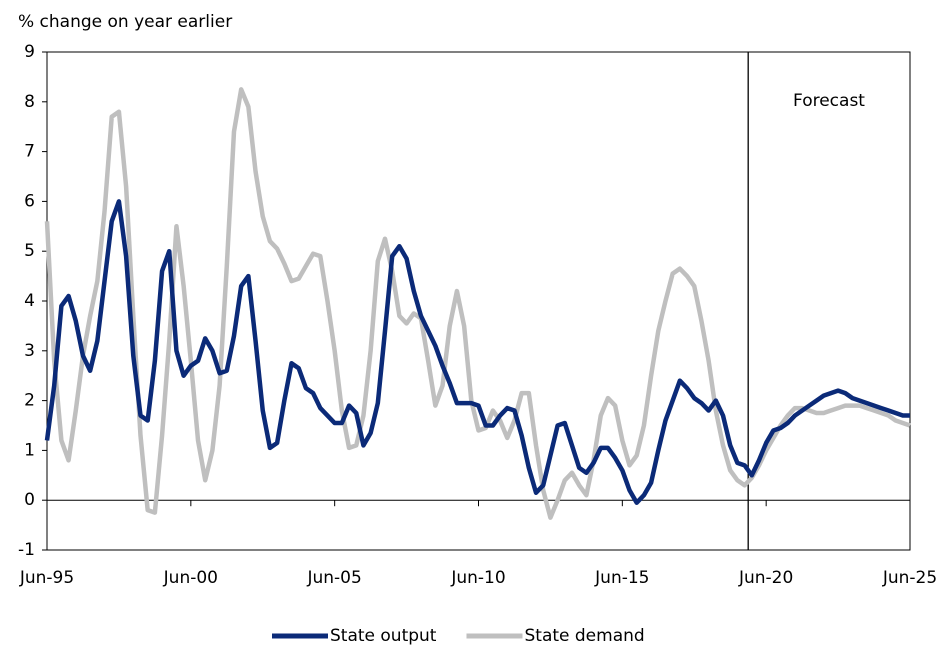 The width and height of the screenshot is (950, 647). What do you see at coordinates (621, 578) in the screenshot?
I see `x-tick-label: Jun-15` at bounding box center [621, 578].